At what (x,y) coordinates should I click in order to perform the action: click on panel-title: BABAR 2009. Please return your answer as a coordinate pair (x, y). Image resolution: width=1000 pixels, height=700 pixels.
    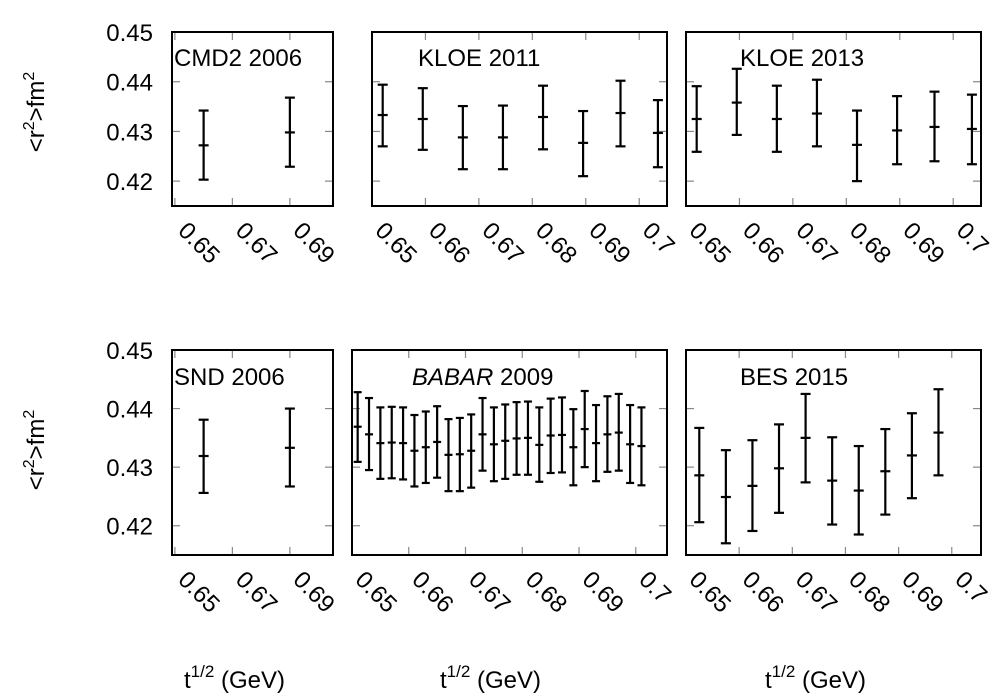
    Looking at the image, I should click on (482, 377).